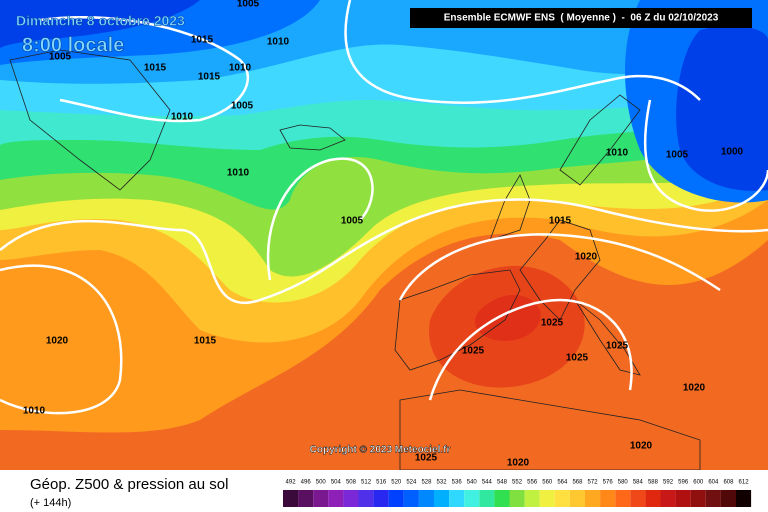 The width and height of the screenshot is (768, 512). I want to click on map-time: 8:00 locale, so click(73, 45).